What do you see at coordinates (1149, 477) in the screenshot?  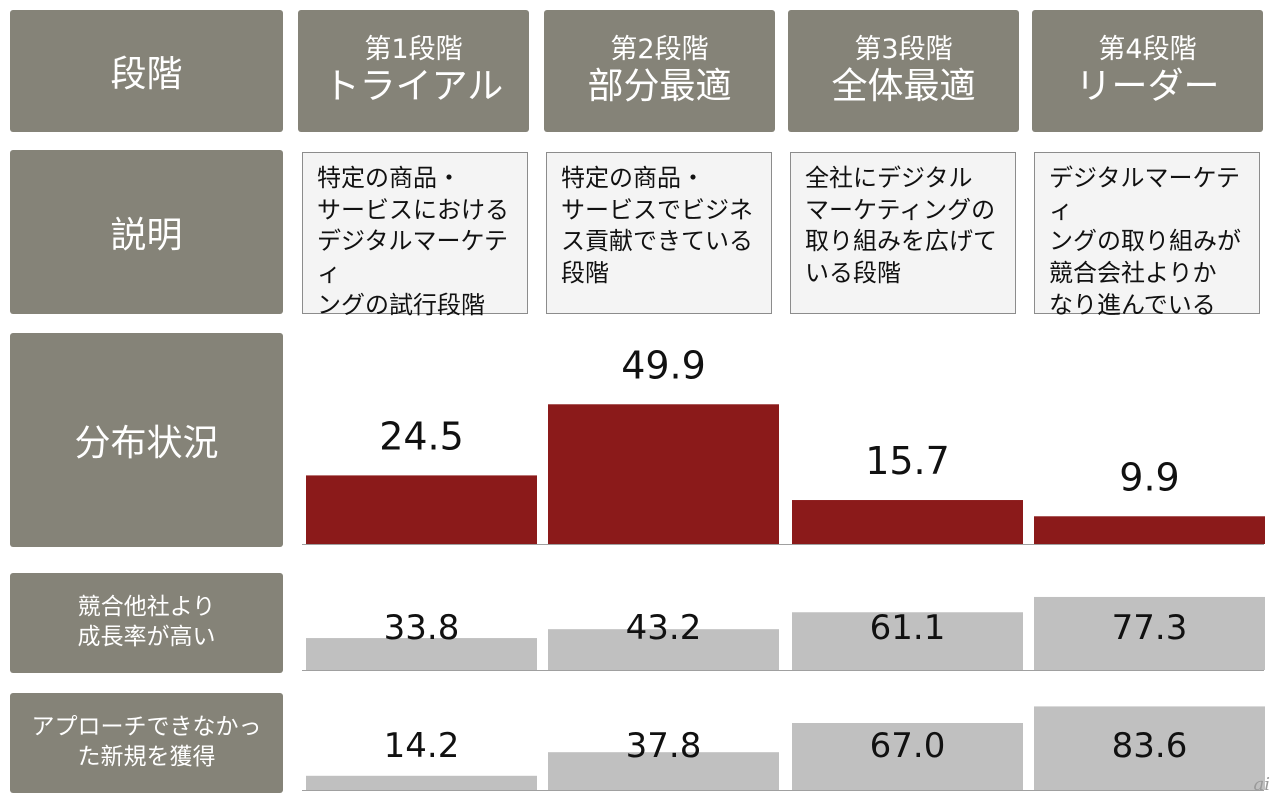 I see `distribution-chart-label-4: 9.9` at bounding box center [1149, 477].